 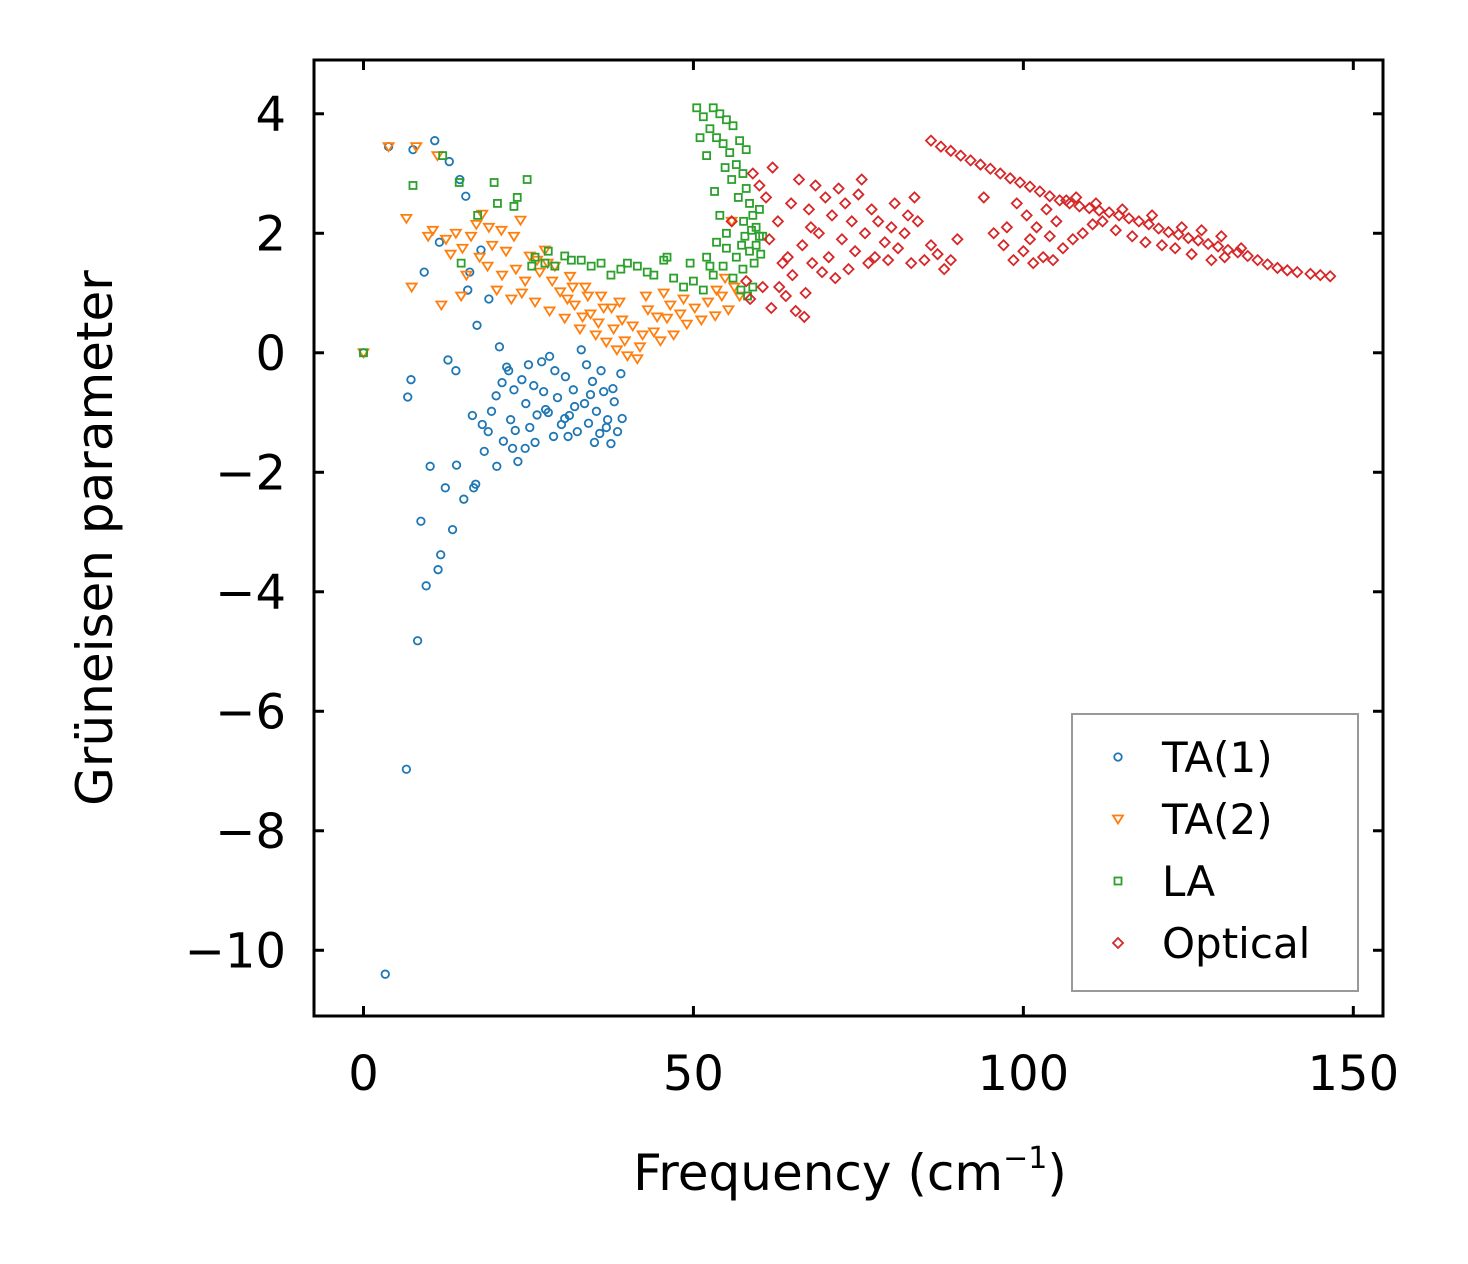 I want to click on y-tick-label: −6, so click(x=250, y=712).